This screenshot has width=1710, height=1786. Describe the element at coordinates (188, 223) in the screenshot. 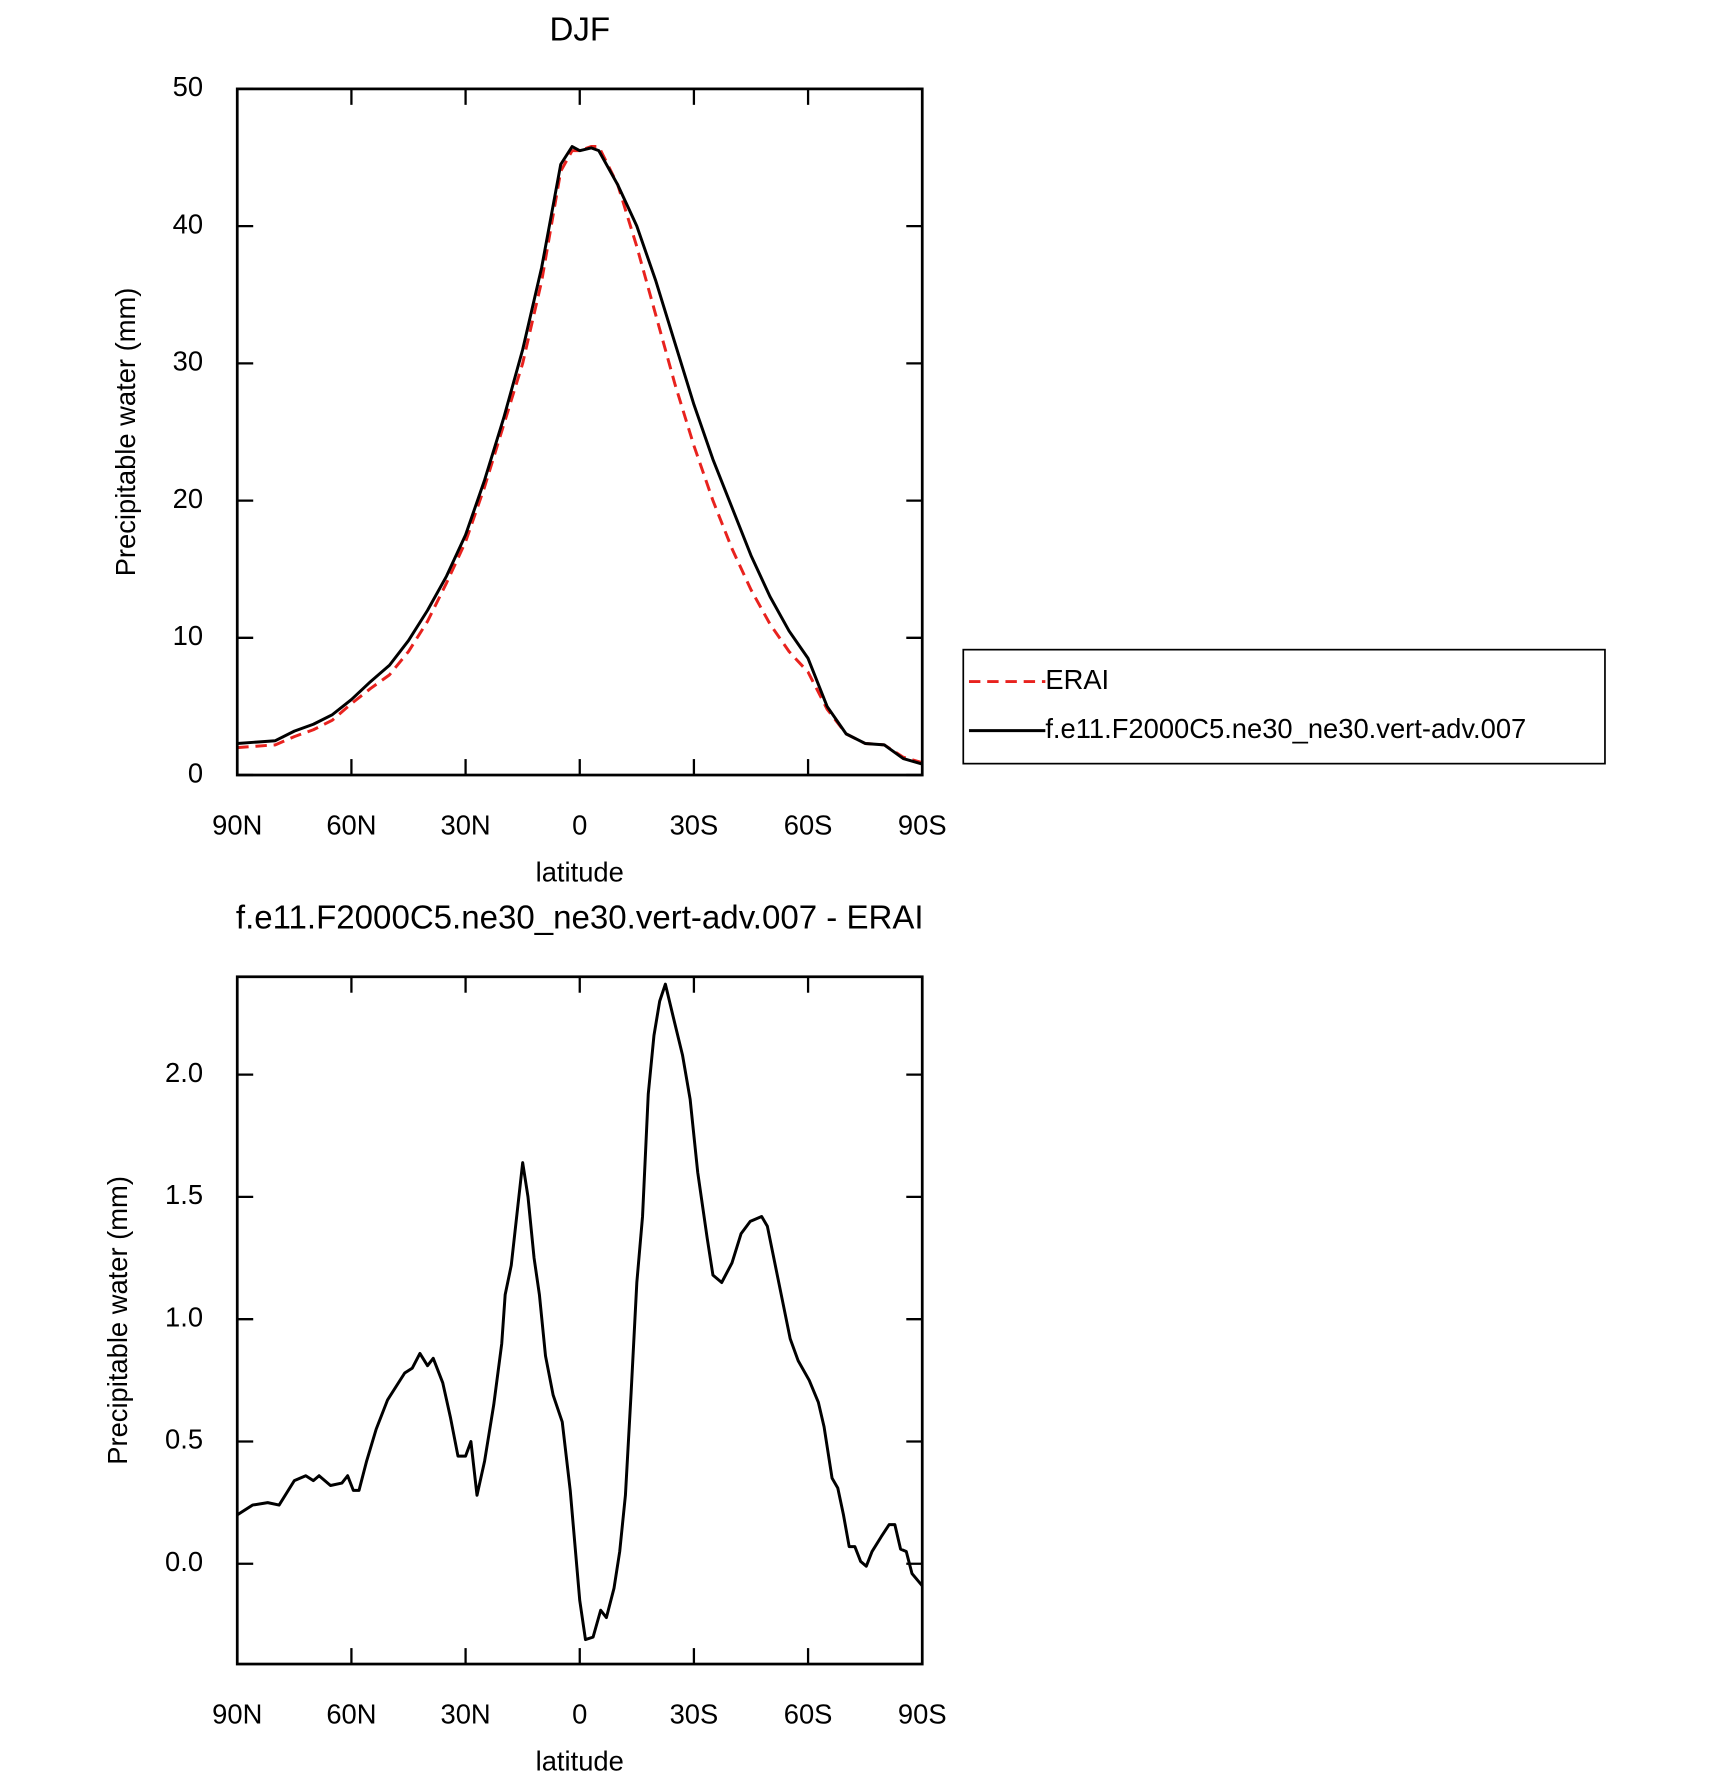

I see `y-tick-label: 40` at that location.